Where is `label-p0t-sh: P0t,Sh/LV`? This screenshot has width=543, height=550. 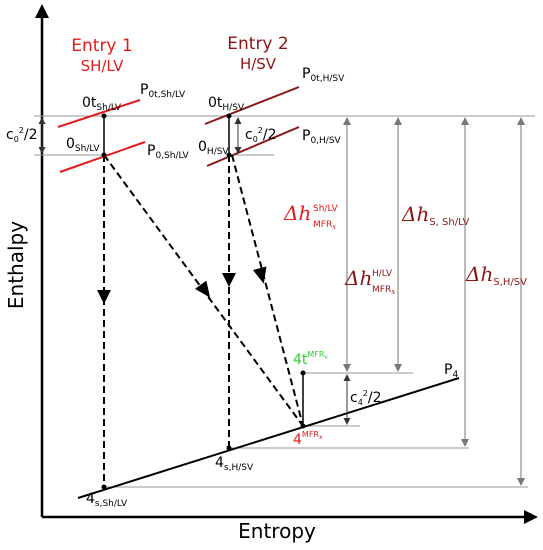 label-p0t-sh: P0t,Sh/LV is located at coordinates (163, 91).